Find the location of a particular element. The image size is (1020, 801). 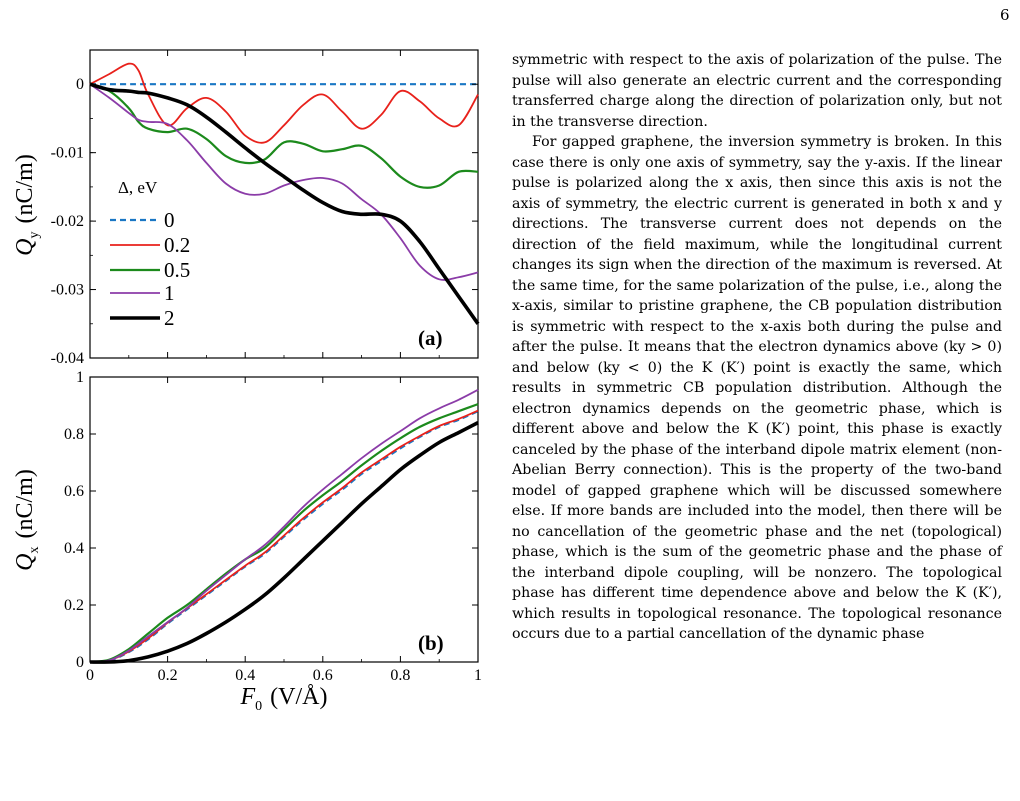

panel-b-ytick-label: 0.8 is located at coordinates (74, 434).